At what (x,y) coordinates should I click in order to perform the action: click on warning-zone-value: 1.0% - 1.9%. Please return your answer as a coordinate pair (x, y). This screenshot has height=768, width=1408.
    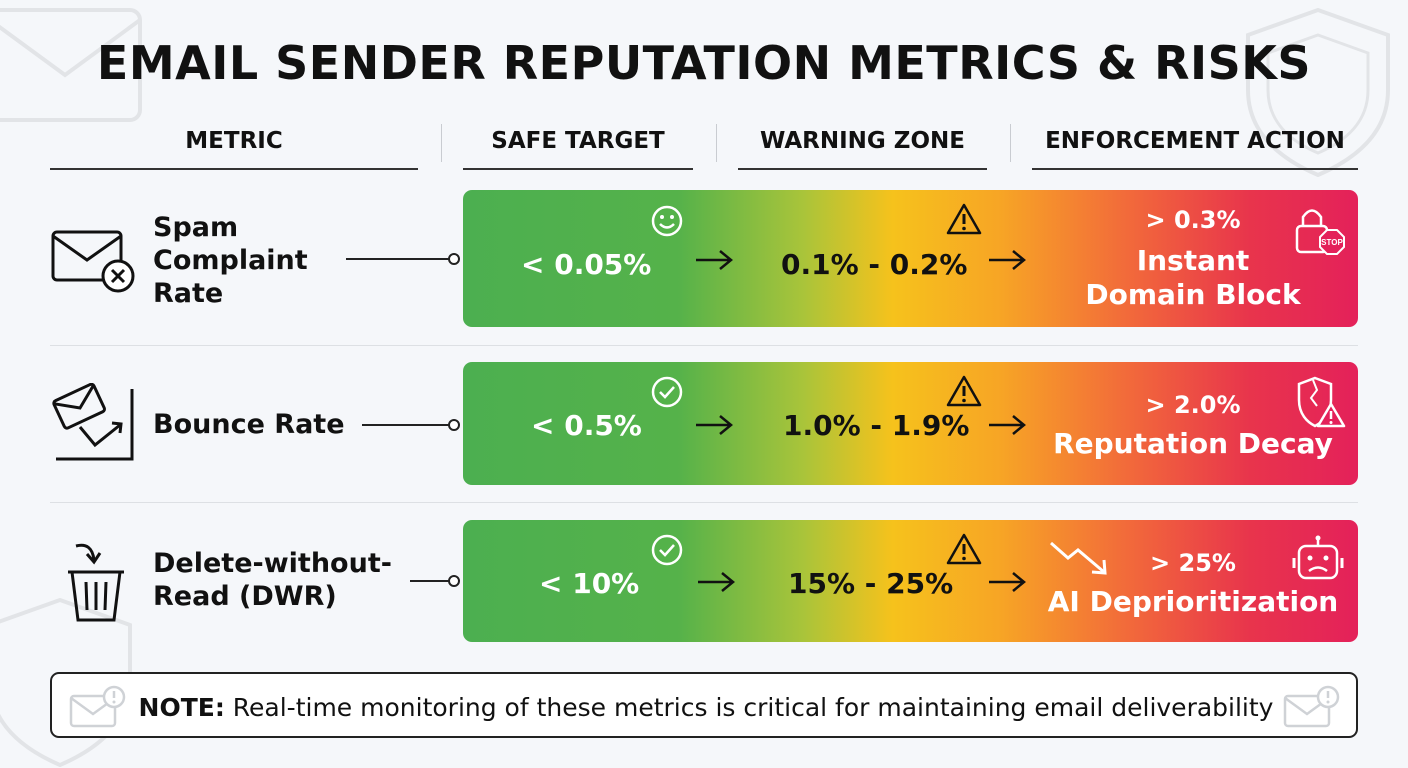
    Looking at the image, I should click on (876, 425).